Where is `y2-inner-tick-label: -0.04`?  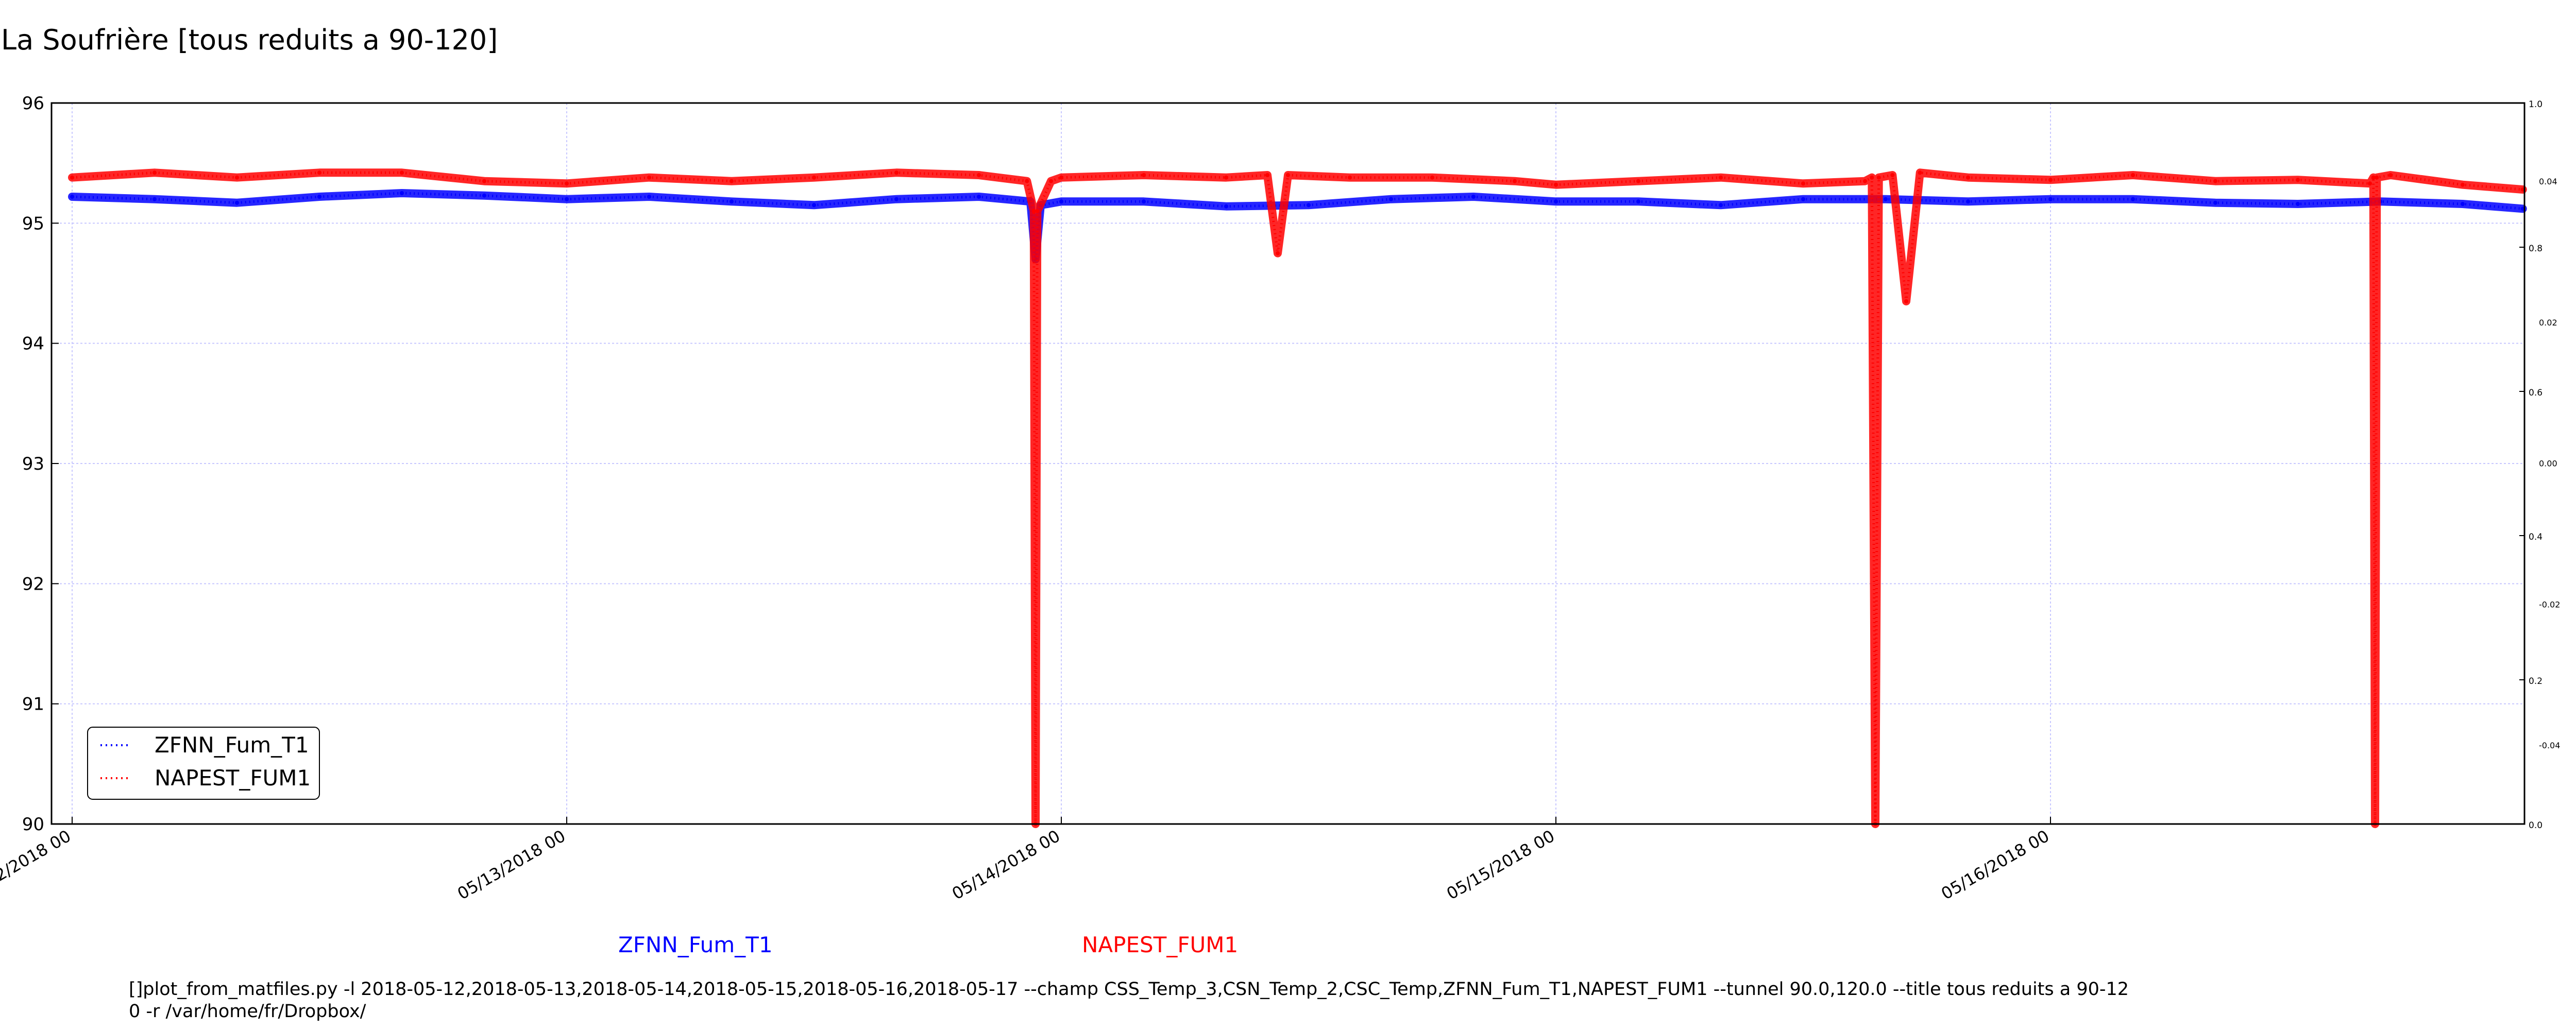
y2-inner-tick-label: -0.04 is located at coordinates (2549, 746).